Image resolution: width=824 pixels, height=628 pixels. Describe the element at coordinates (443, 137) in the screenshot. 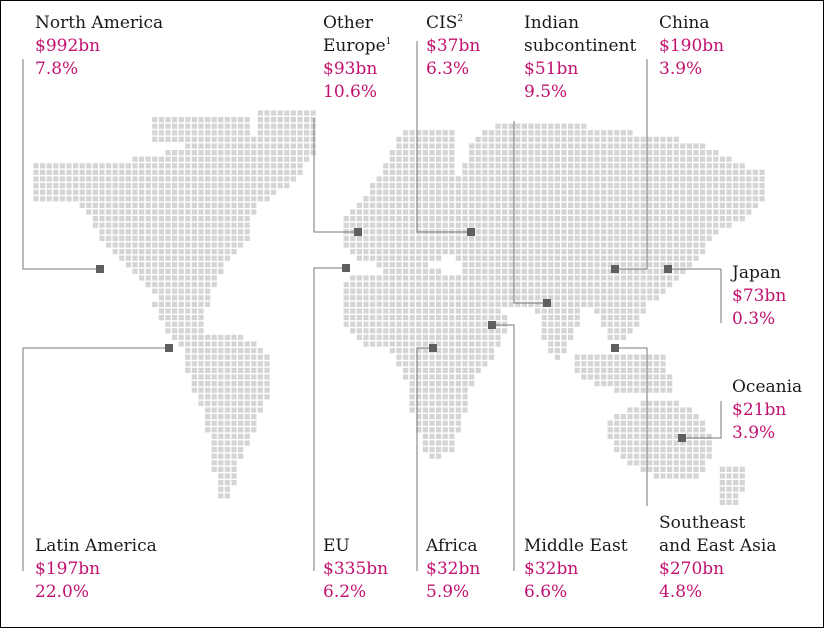

I see `leader-line-cis` at that location.